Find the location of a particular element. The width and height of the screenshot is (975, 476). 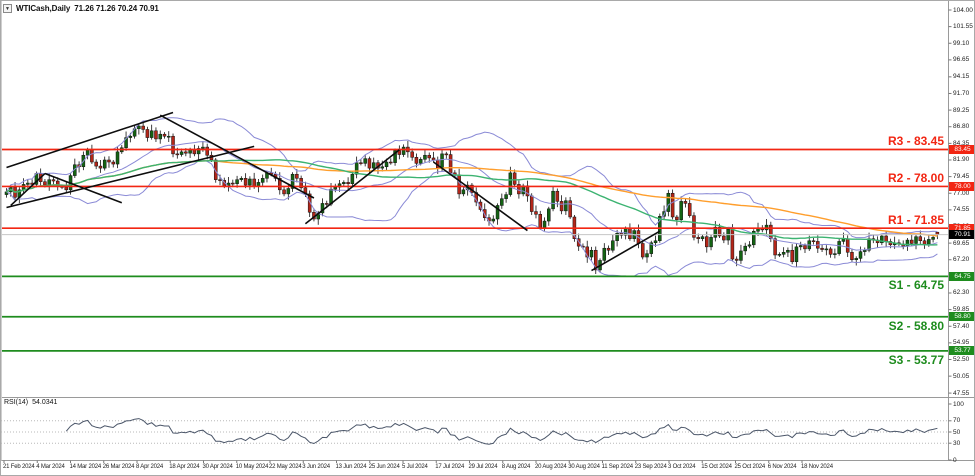

s1-price-tag: 64.75 is located at coordinates (961, 276).